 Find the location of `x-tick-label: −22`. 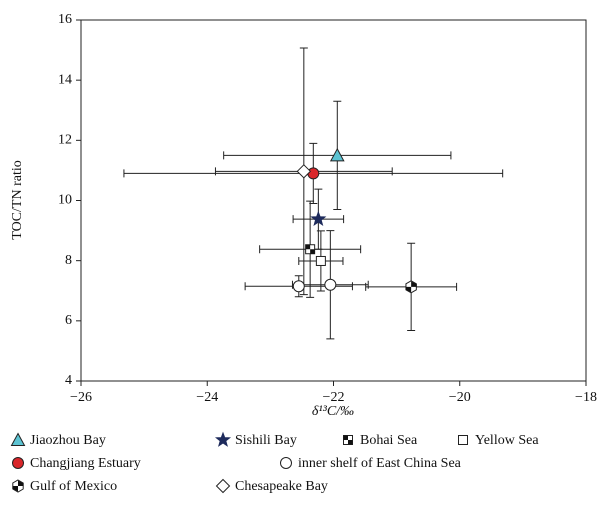

x-tick-label: −22 is located at coordinates (334, 397).